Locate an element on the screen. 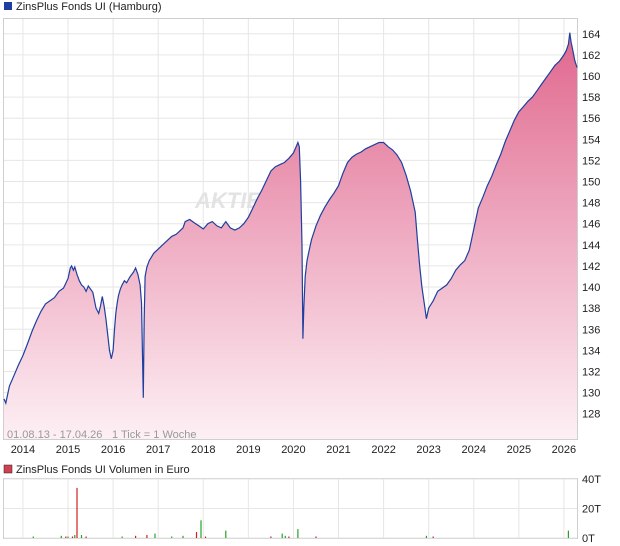 Image resolution: width=620 pixels, height=546 pixels. x-tick-label: 2023 is located at coordinates (428, 450).